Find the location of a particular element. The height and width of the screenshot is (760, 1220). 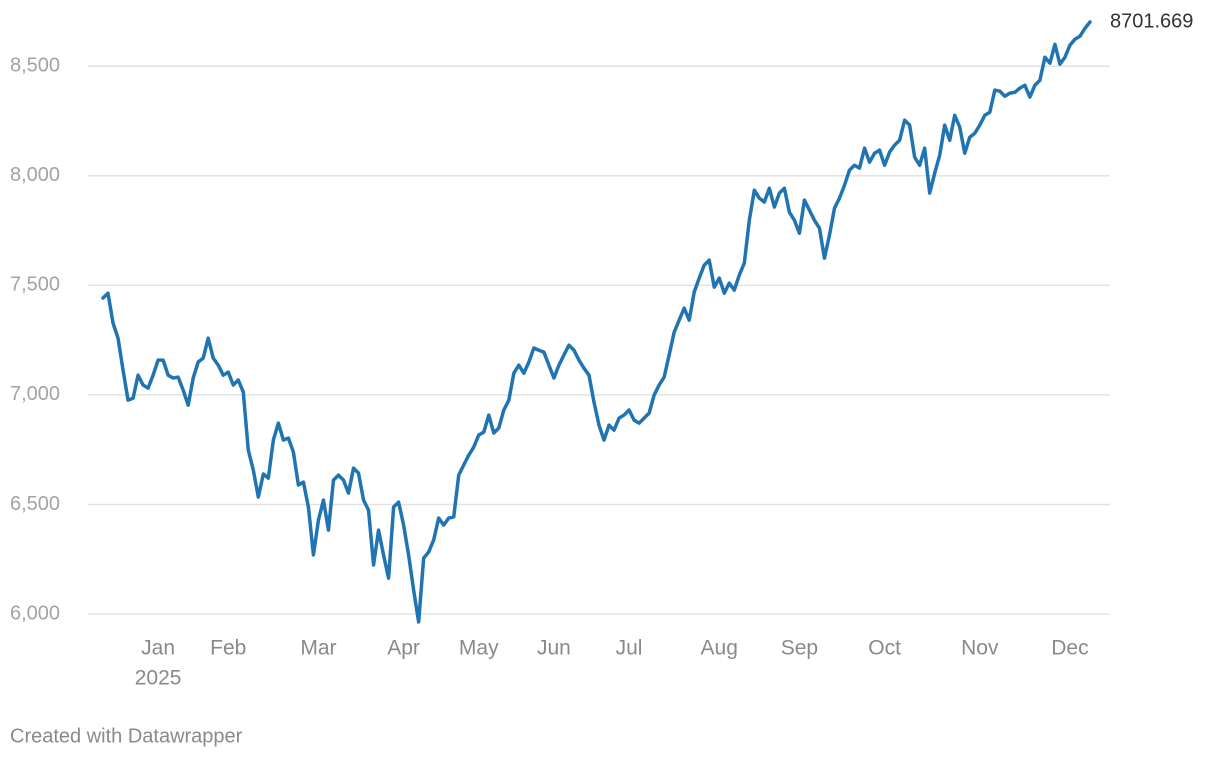

y-tick-label: 8,000 is located at coordinates (35, 175).